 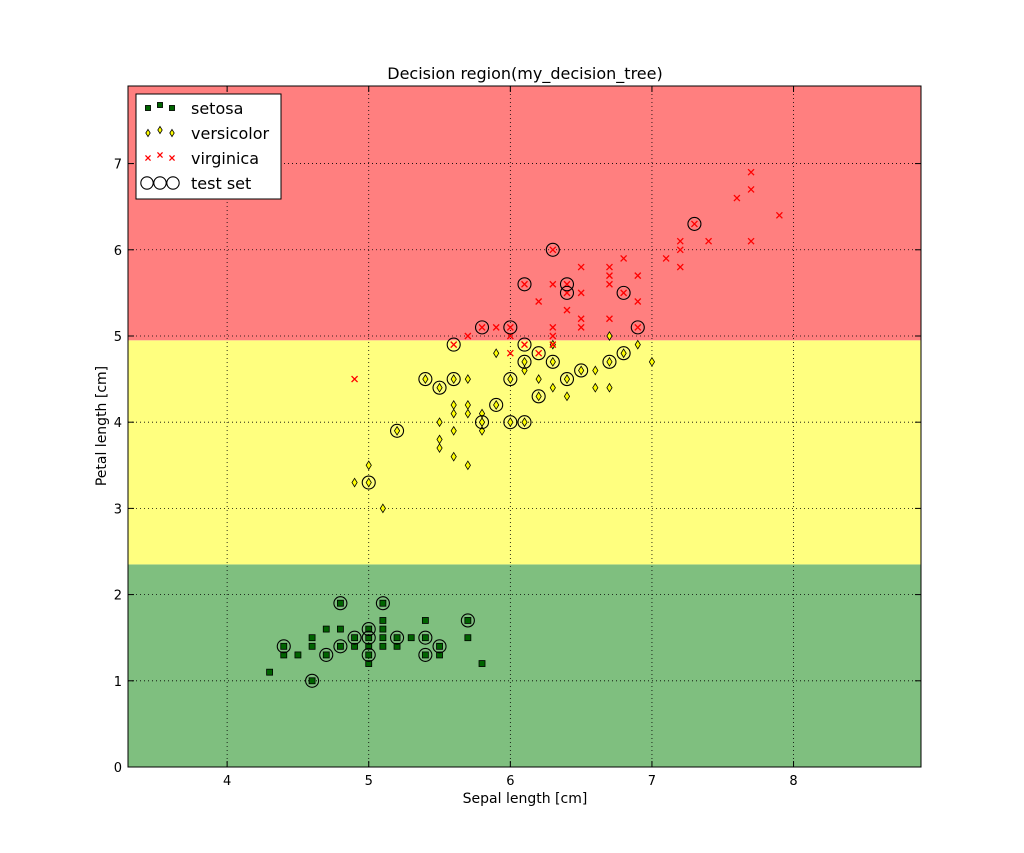 What do you see at coordinates (118, 596) in the screenshot?
I see `y-tick-label: 2` at bounding box center [118, 596].